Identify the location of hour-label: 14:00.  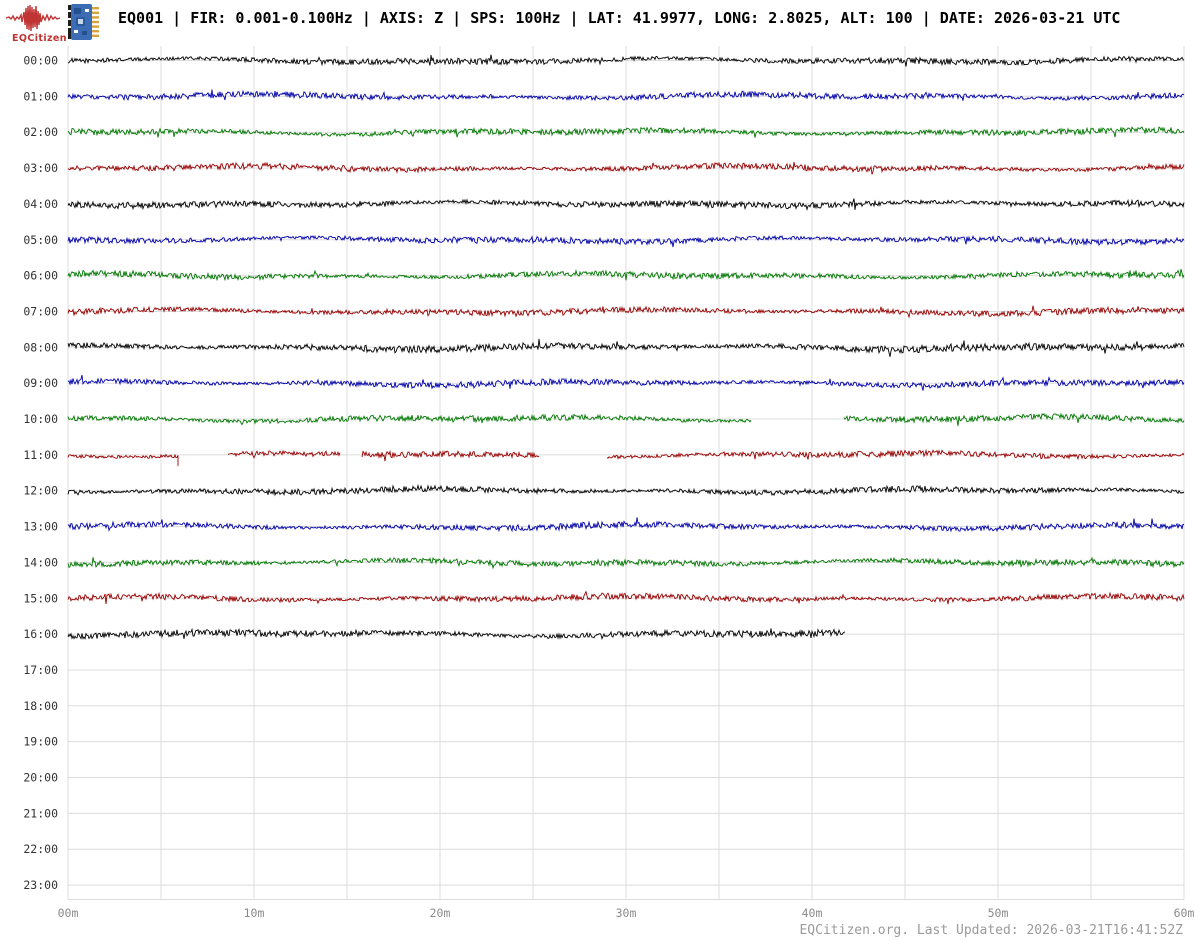
(40, 562).